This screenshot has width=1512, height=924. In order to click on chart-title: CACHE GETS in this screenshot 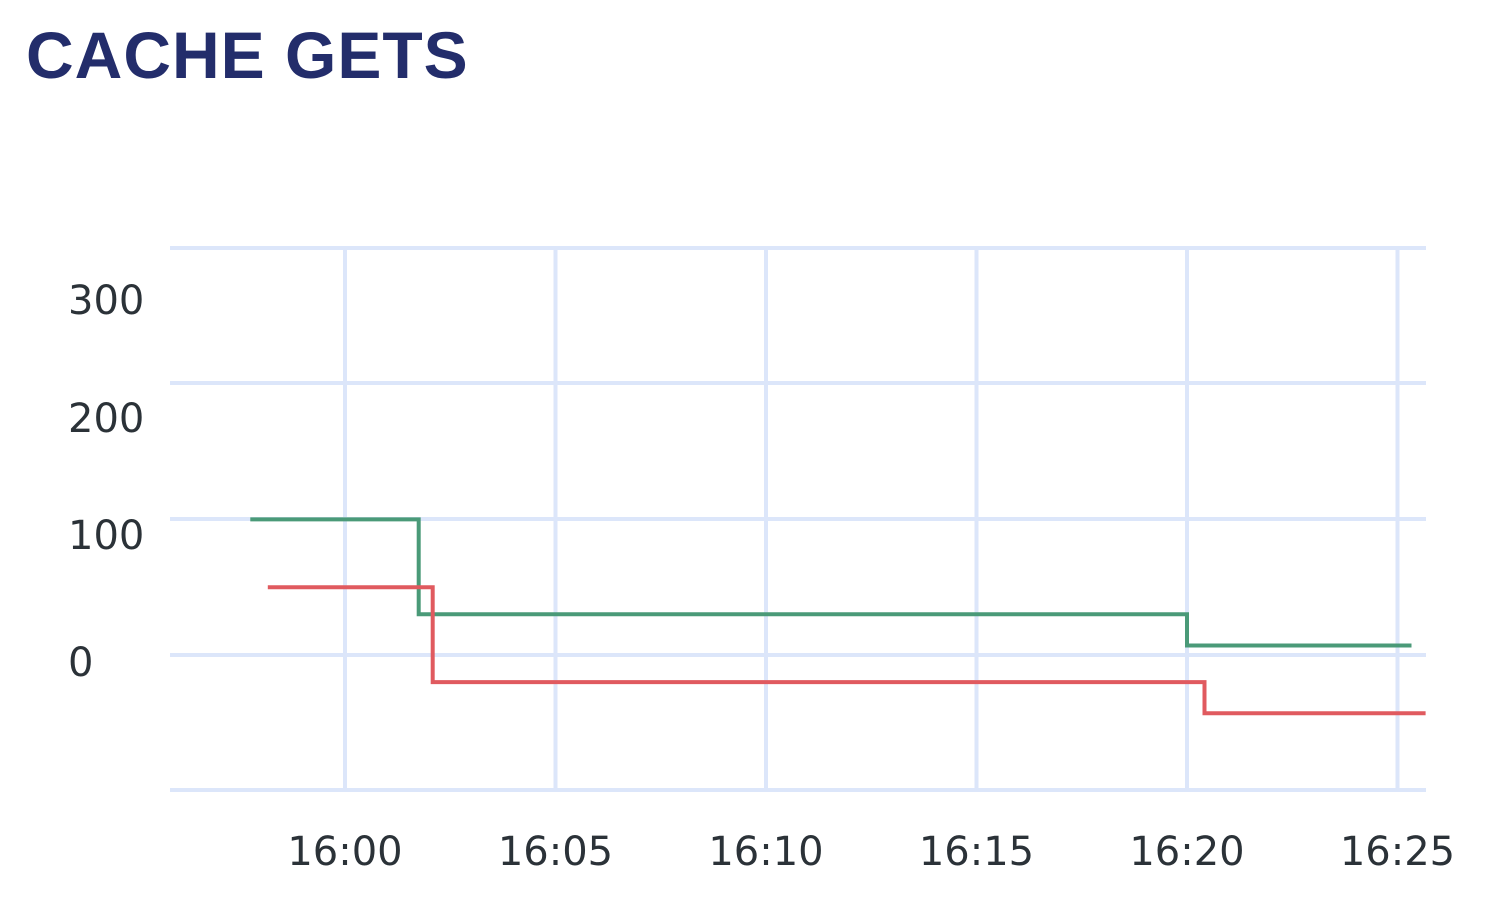, I will do `click(247, 55)`.